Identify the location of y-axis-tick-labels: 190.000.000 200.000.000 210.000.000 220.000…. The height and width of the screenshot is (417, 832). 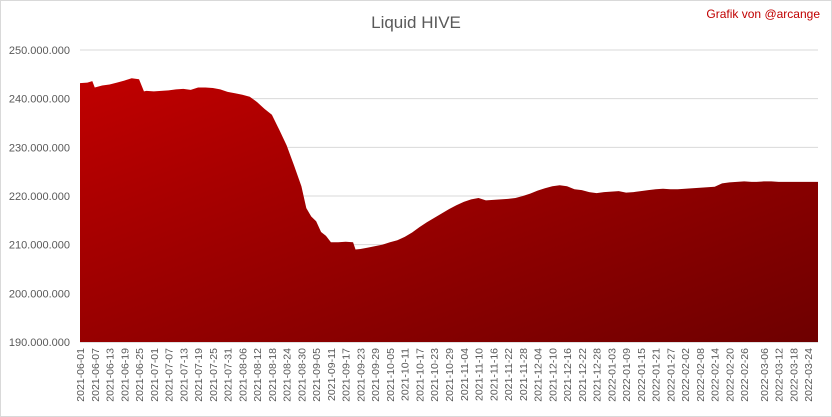
(39, 197).